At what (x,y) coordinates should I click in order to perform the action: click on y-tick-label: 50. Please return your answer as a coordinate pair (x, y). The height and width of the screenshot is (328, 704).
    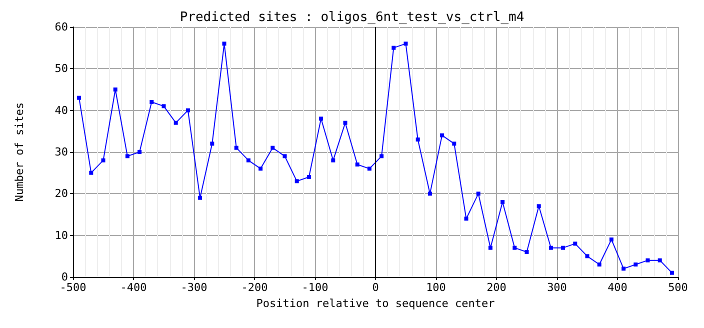
    Looking at the image, I should click on (61, 69).